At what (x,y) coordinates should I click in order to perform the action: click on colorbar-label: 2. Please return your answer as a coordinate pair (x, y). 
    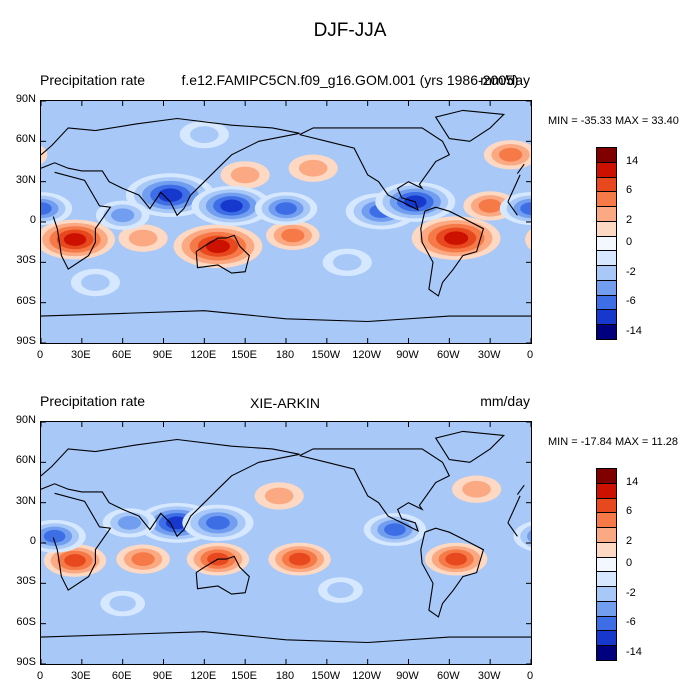
    Looking at the image, I should click on (629, 219).